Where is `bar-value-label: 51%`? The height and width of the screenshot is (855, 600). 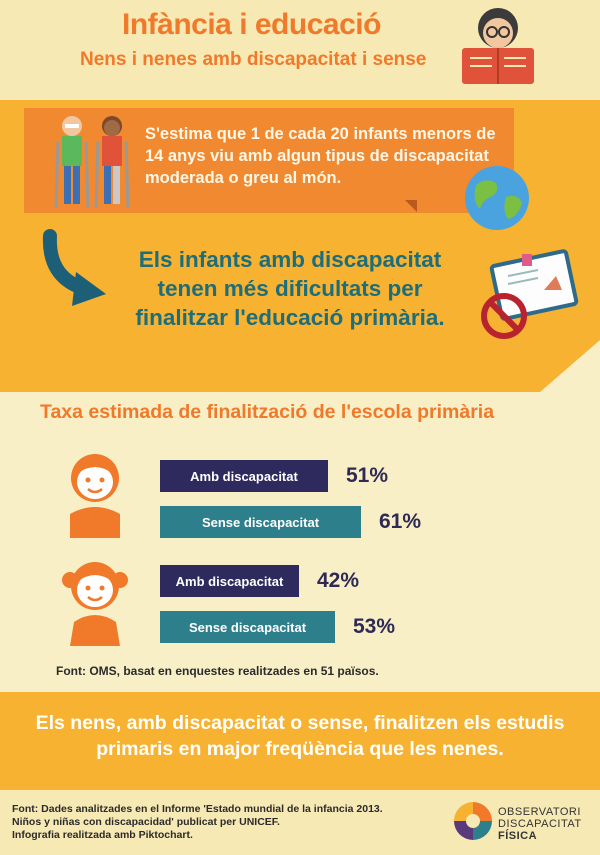
bar-value-label: 51% is located at coordinates (367, 475).